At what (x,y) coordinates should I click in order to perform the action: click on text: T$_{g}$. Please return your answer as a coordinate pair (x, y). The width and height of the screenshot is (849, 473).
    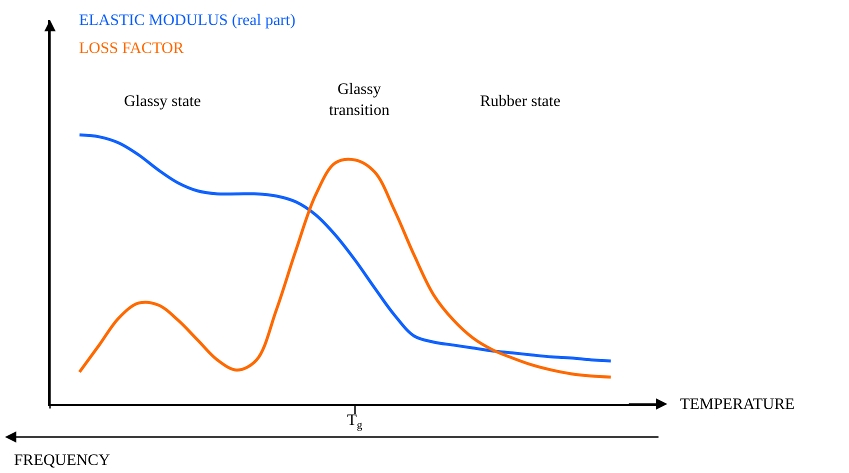
    Looking at the image, I should click on (355, 422).